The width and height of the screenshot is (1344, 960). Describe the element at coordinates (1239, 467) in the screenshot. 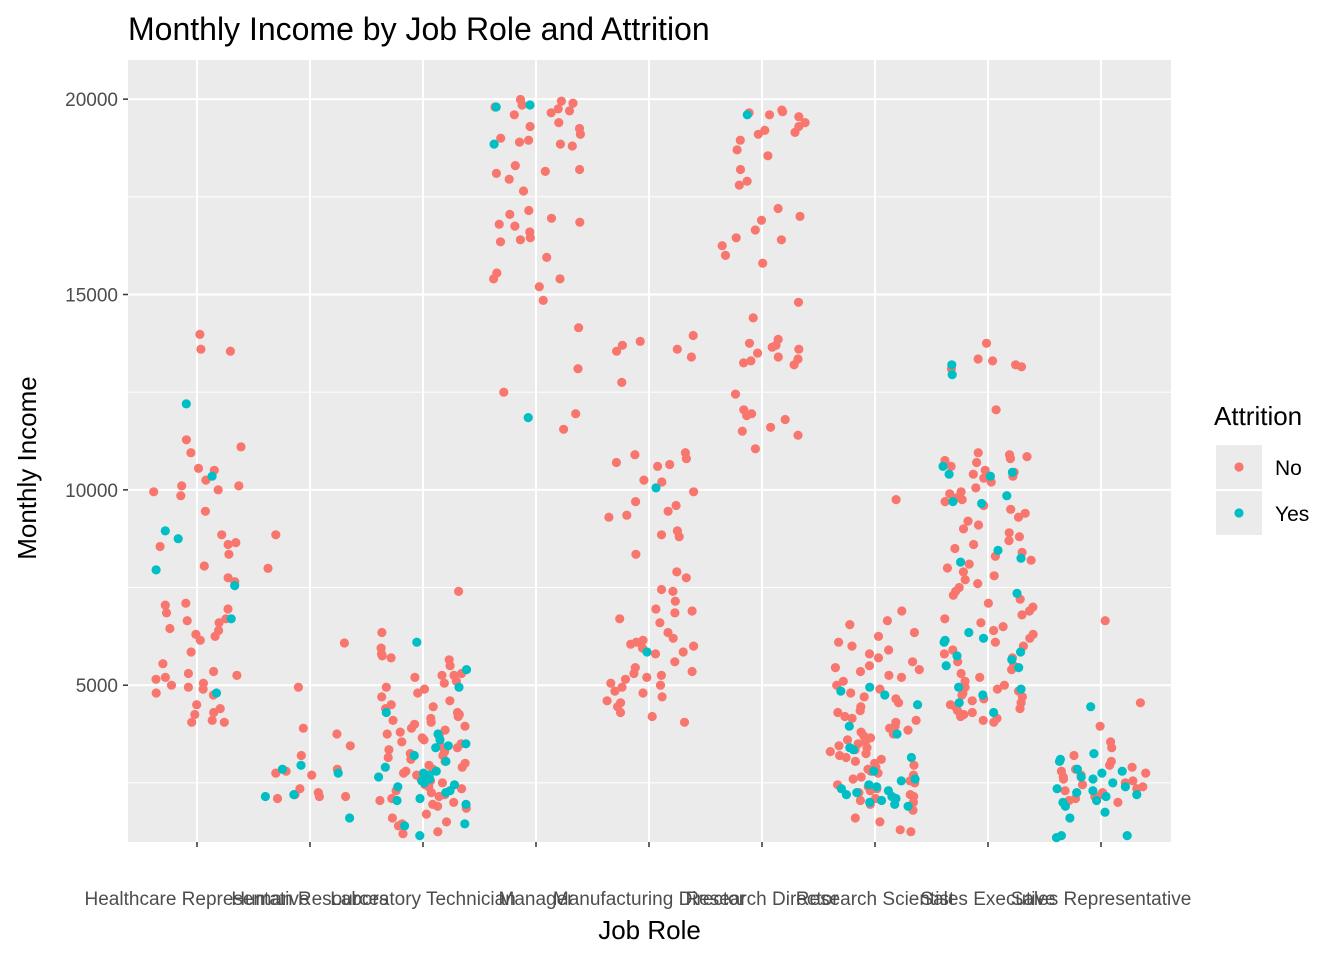

I see `legend-swatch-no` at that location.